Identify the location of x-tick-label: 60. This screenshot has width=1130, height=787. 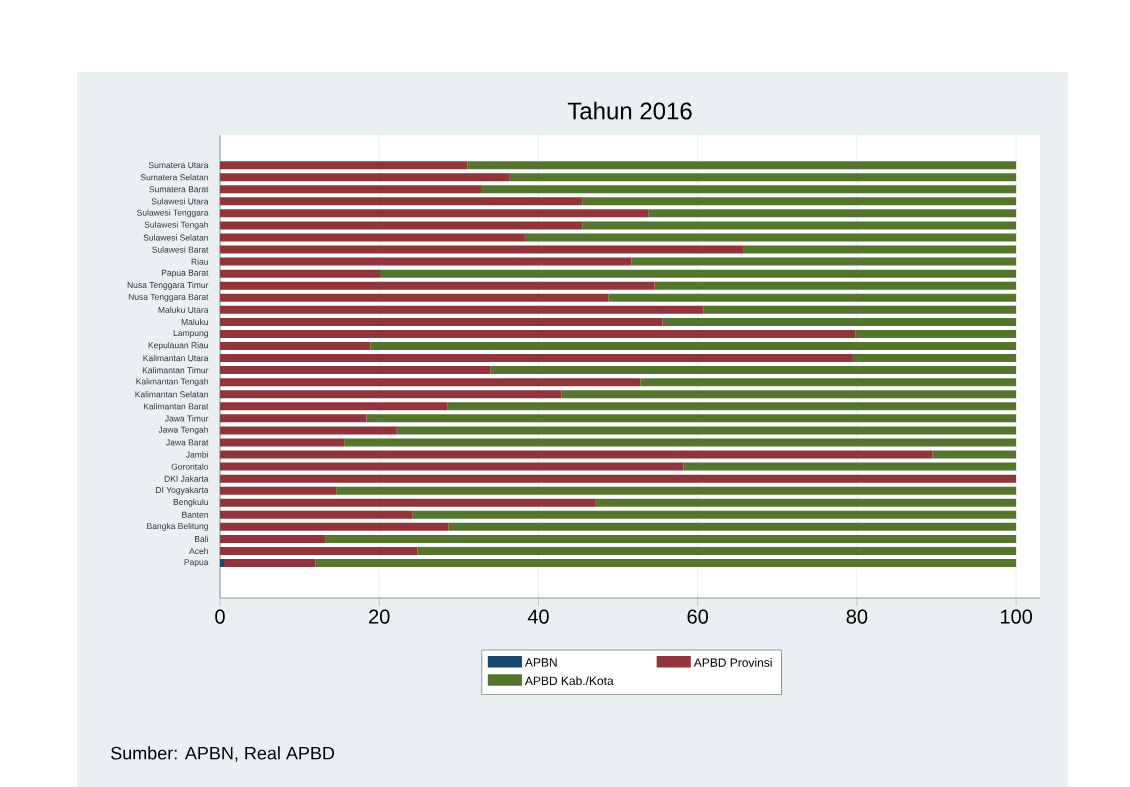
(698, 616).